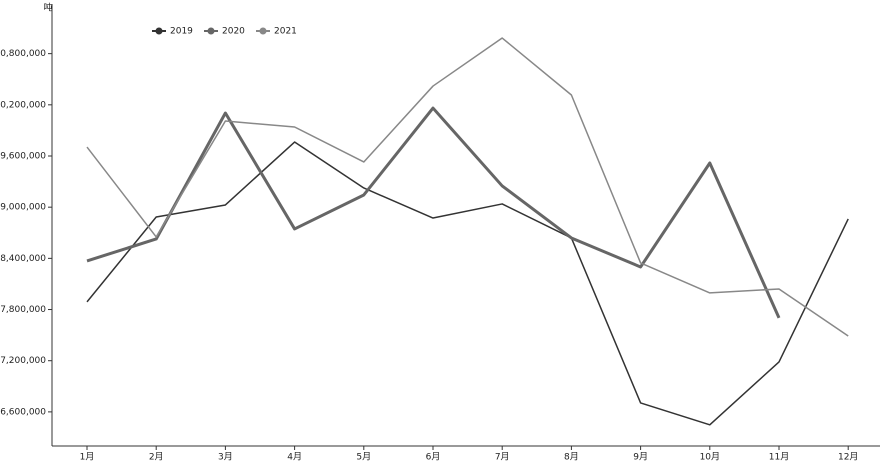 This screenshot has height=472, width=882. What do you see at coordinates (779, 457) in the screenshot?
I see `x-tick-label: 11月` at bounding box center [779, 457].